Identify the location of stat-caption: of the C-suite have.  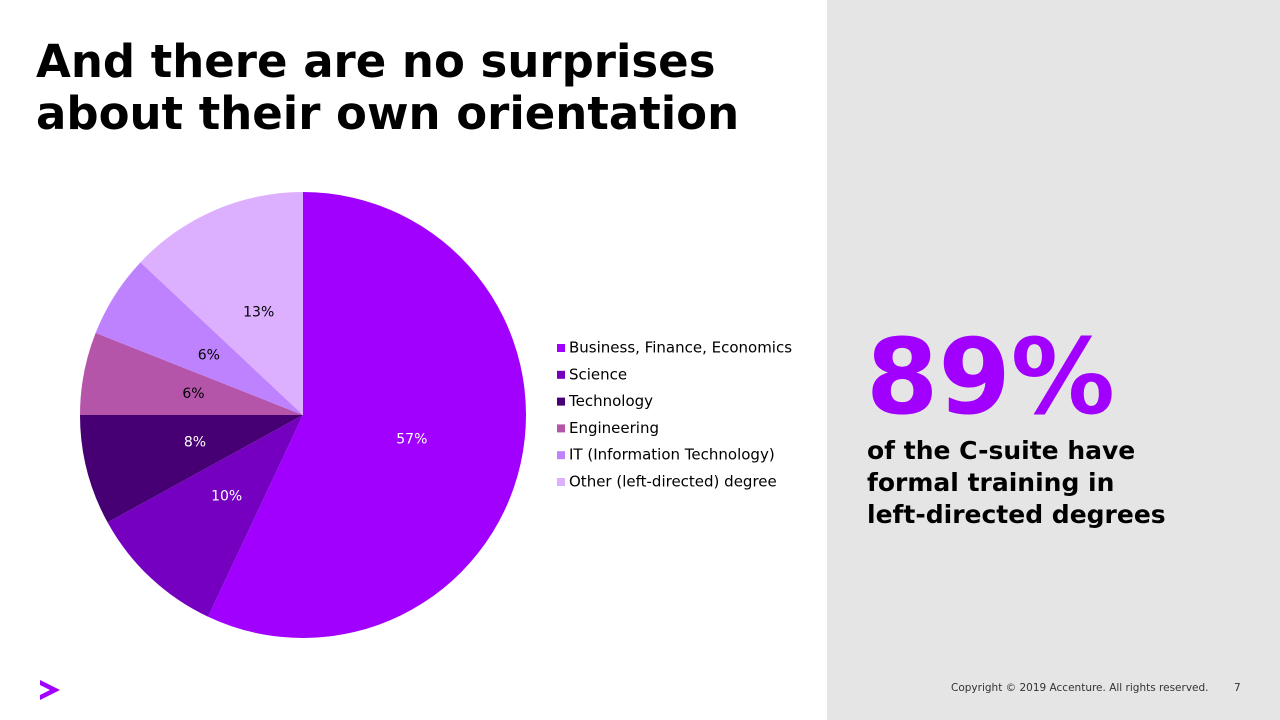
(1001, 450).